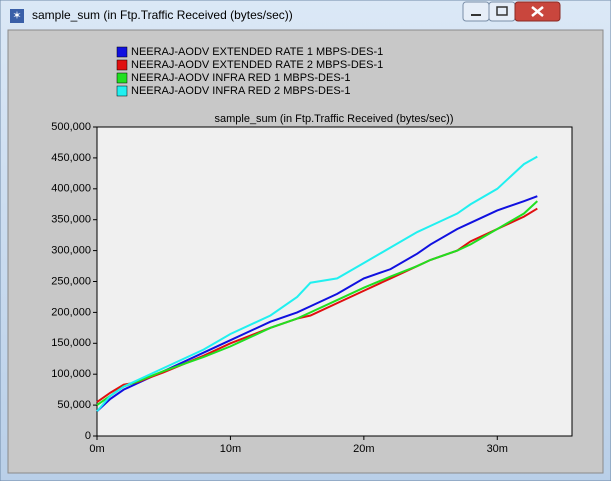 The height and width of the screenshot is (486, 611). I want to click on x-tick-label: 30m, so click(497, 449).